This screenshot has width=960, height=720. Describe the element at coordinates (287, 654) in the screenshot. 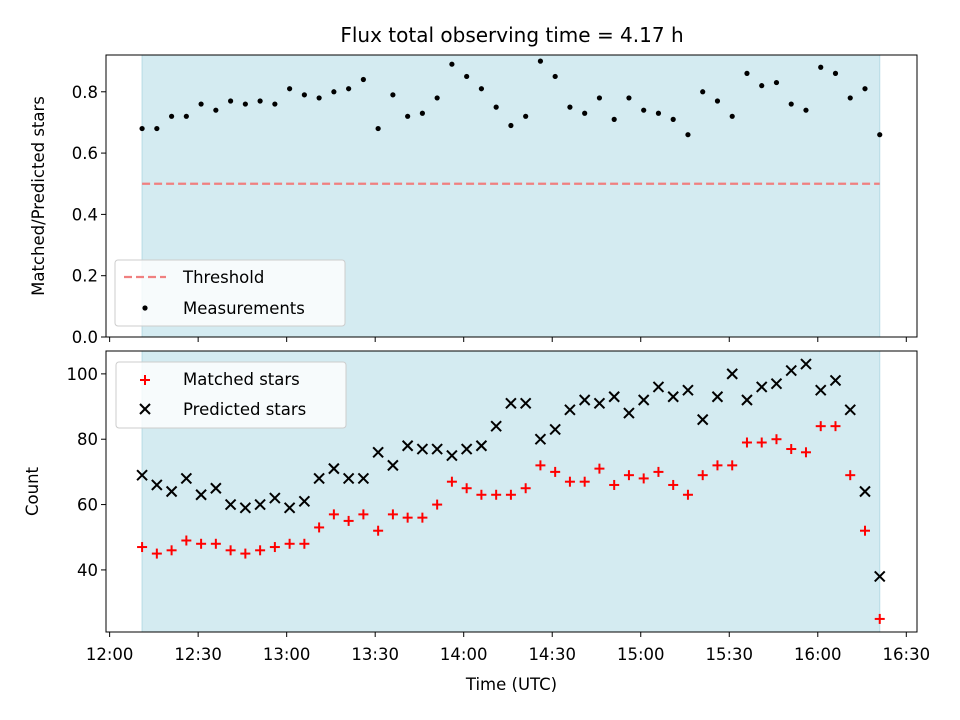

I see `x-tick-label: 13:00` at that location.